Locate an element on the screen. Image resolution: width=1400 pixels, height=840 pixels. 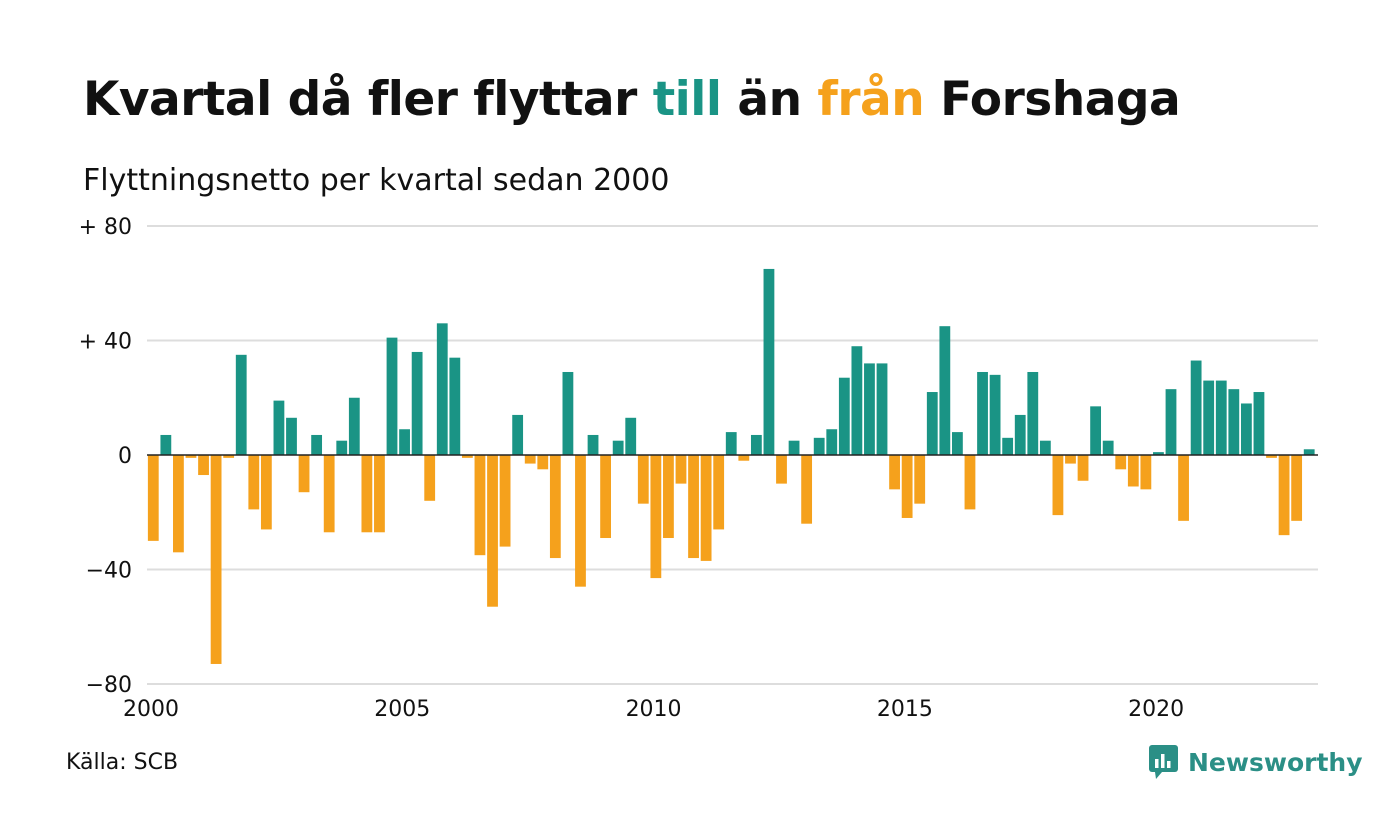
source-note: Källa: SCB is located at coordinates (122, 762).